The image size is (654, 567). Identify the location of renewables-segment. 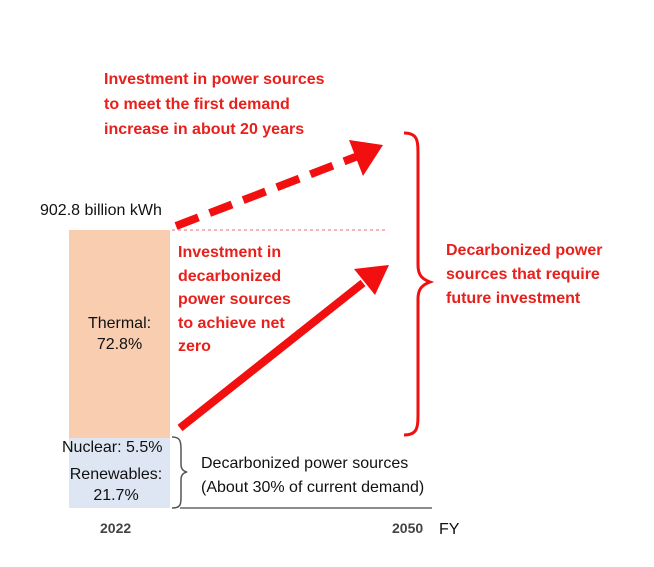
(119, 482).